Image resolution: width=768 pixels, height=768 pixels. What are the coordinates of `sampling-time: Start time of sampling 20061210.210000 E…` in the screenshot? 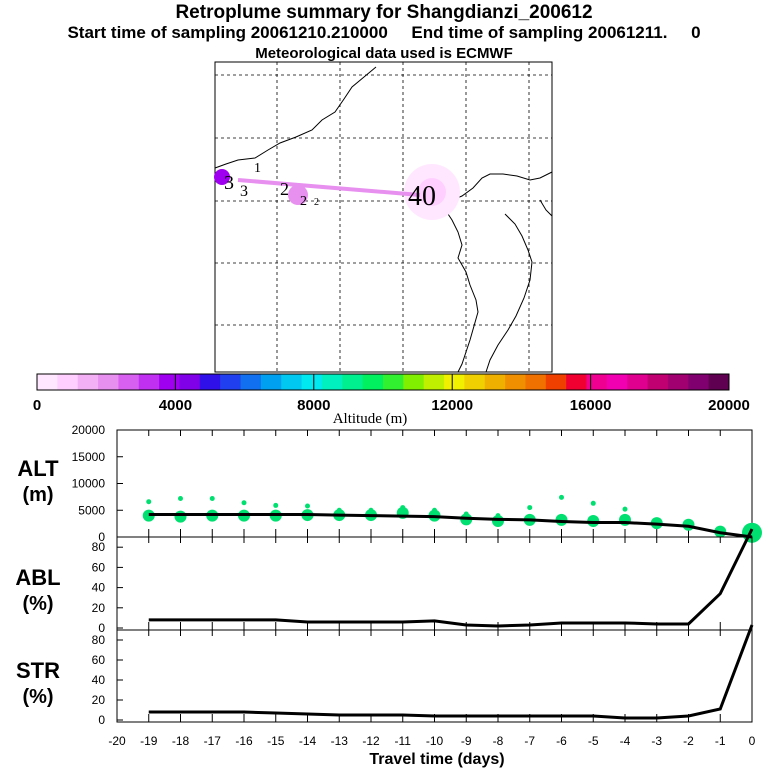 It's located at (384, 32).